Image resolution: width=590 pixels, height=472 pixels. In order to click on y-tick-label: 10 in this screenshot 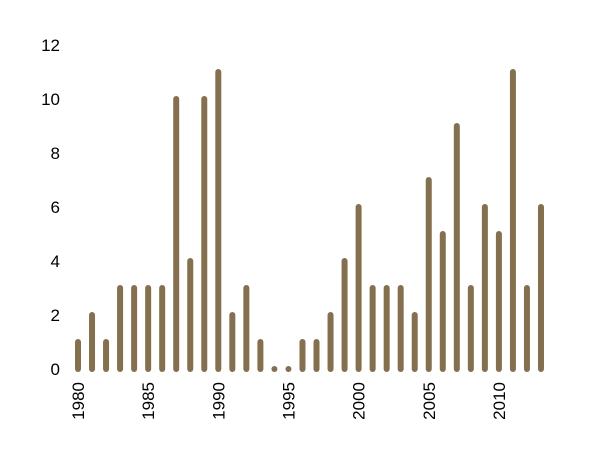, I will do `click(50, 99)`.